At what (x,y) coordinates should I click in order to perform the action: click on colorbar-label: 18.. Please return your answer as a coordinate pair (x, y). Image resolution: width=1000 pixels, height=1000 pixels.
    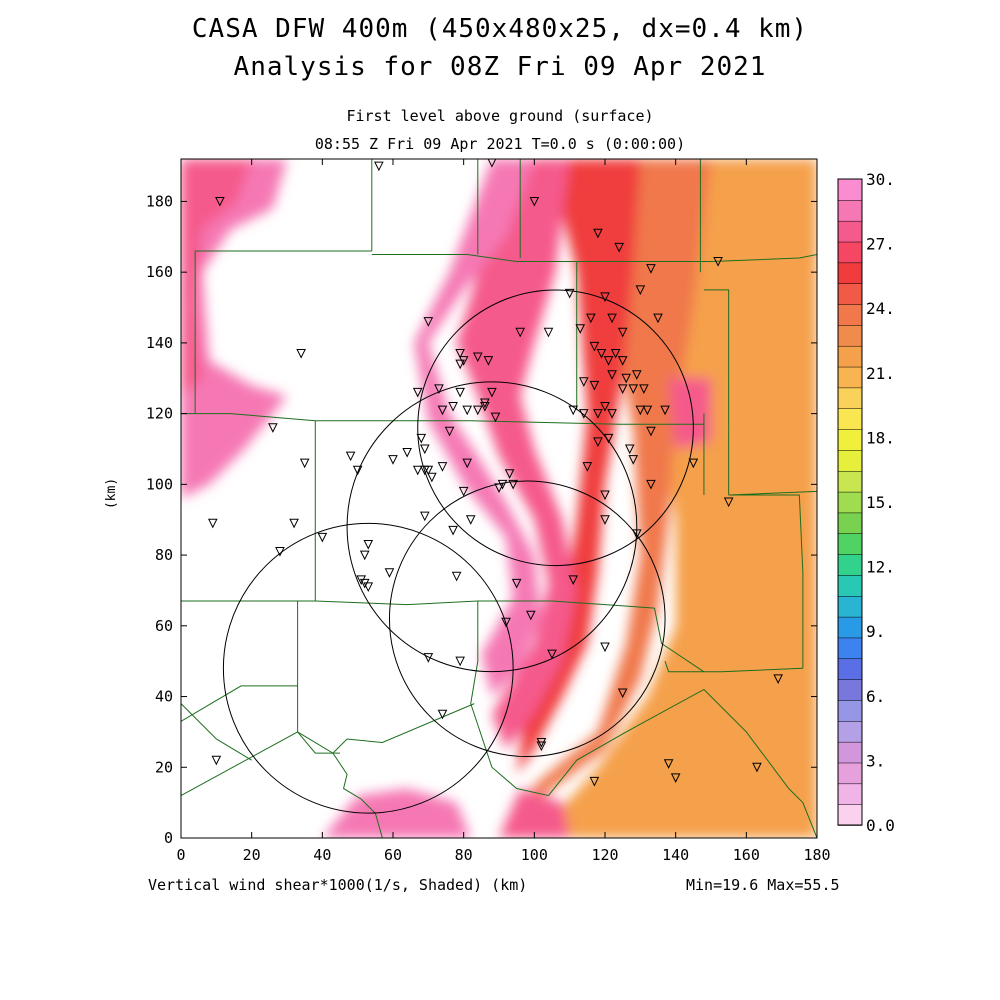
    Looking at the image, I should click on (880, 437).